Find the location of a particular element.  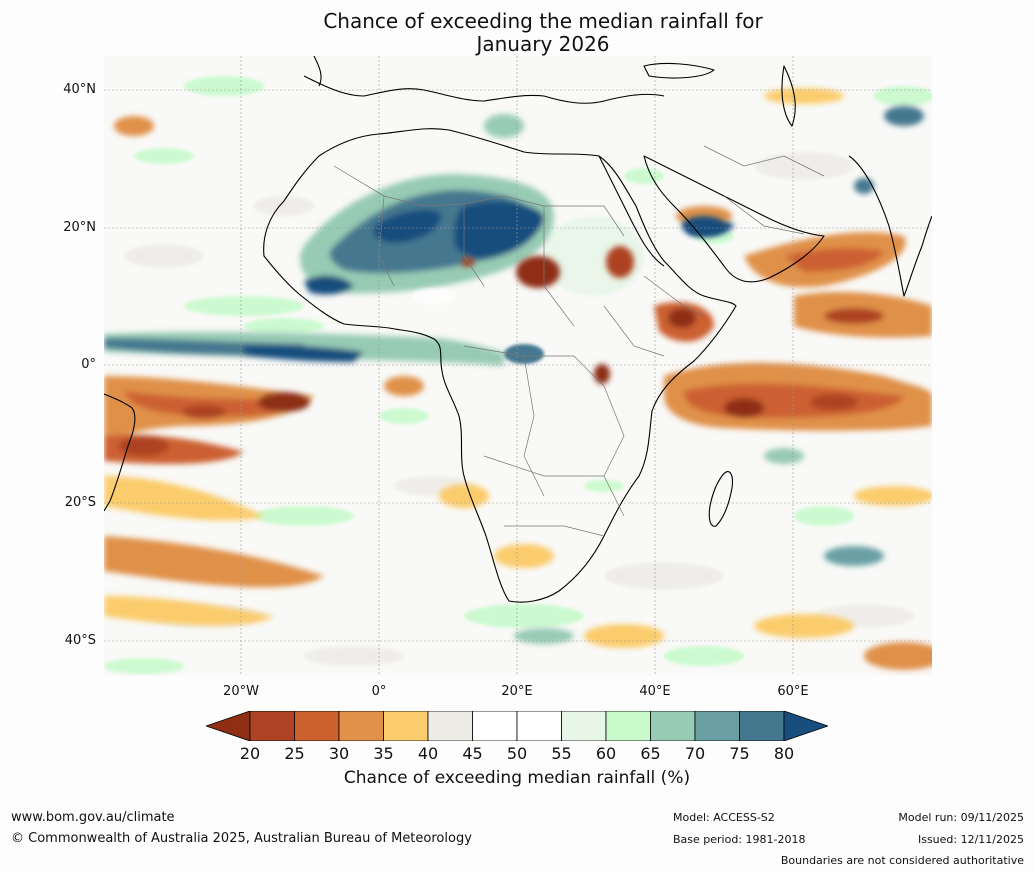

footer-issued: Issued: 12/11/2025 is located at coordinates (970, 839).